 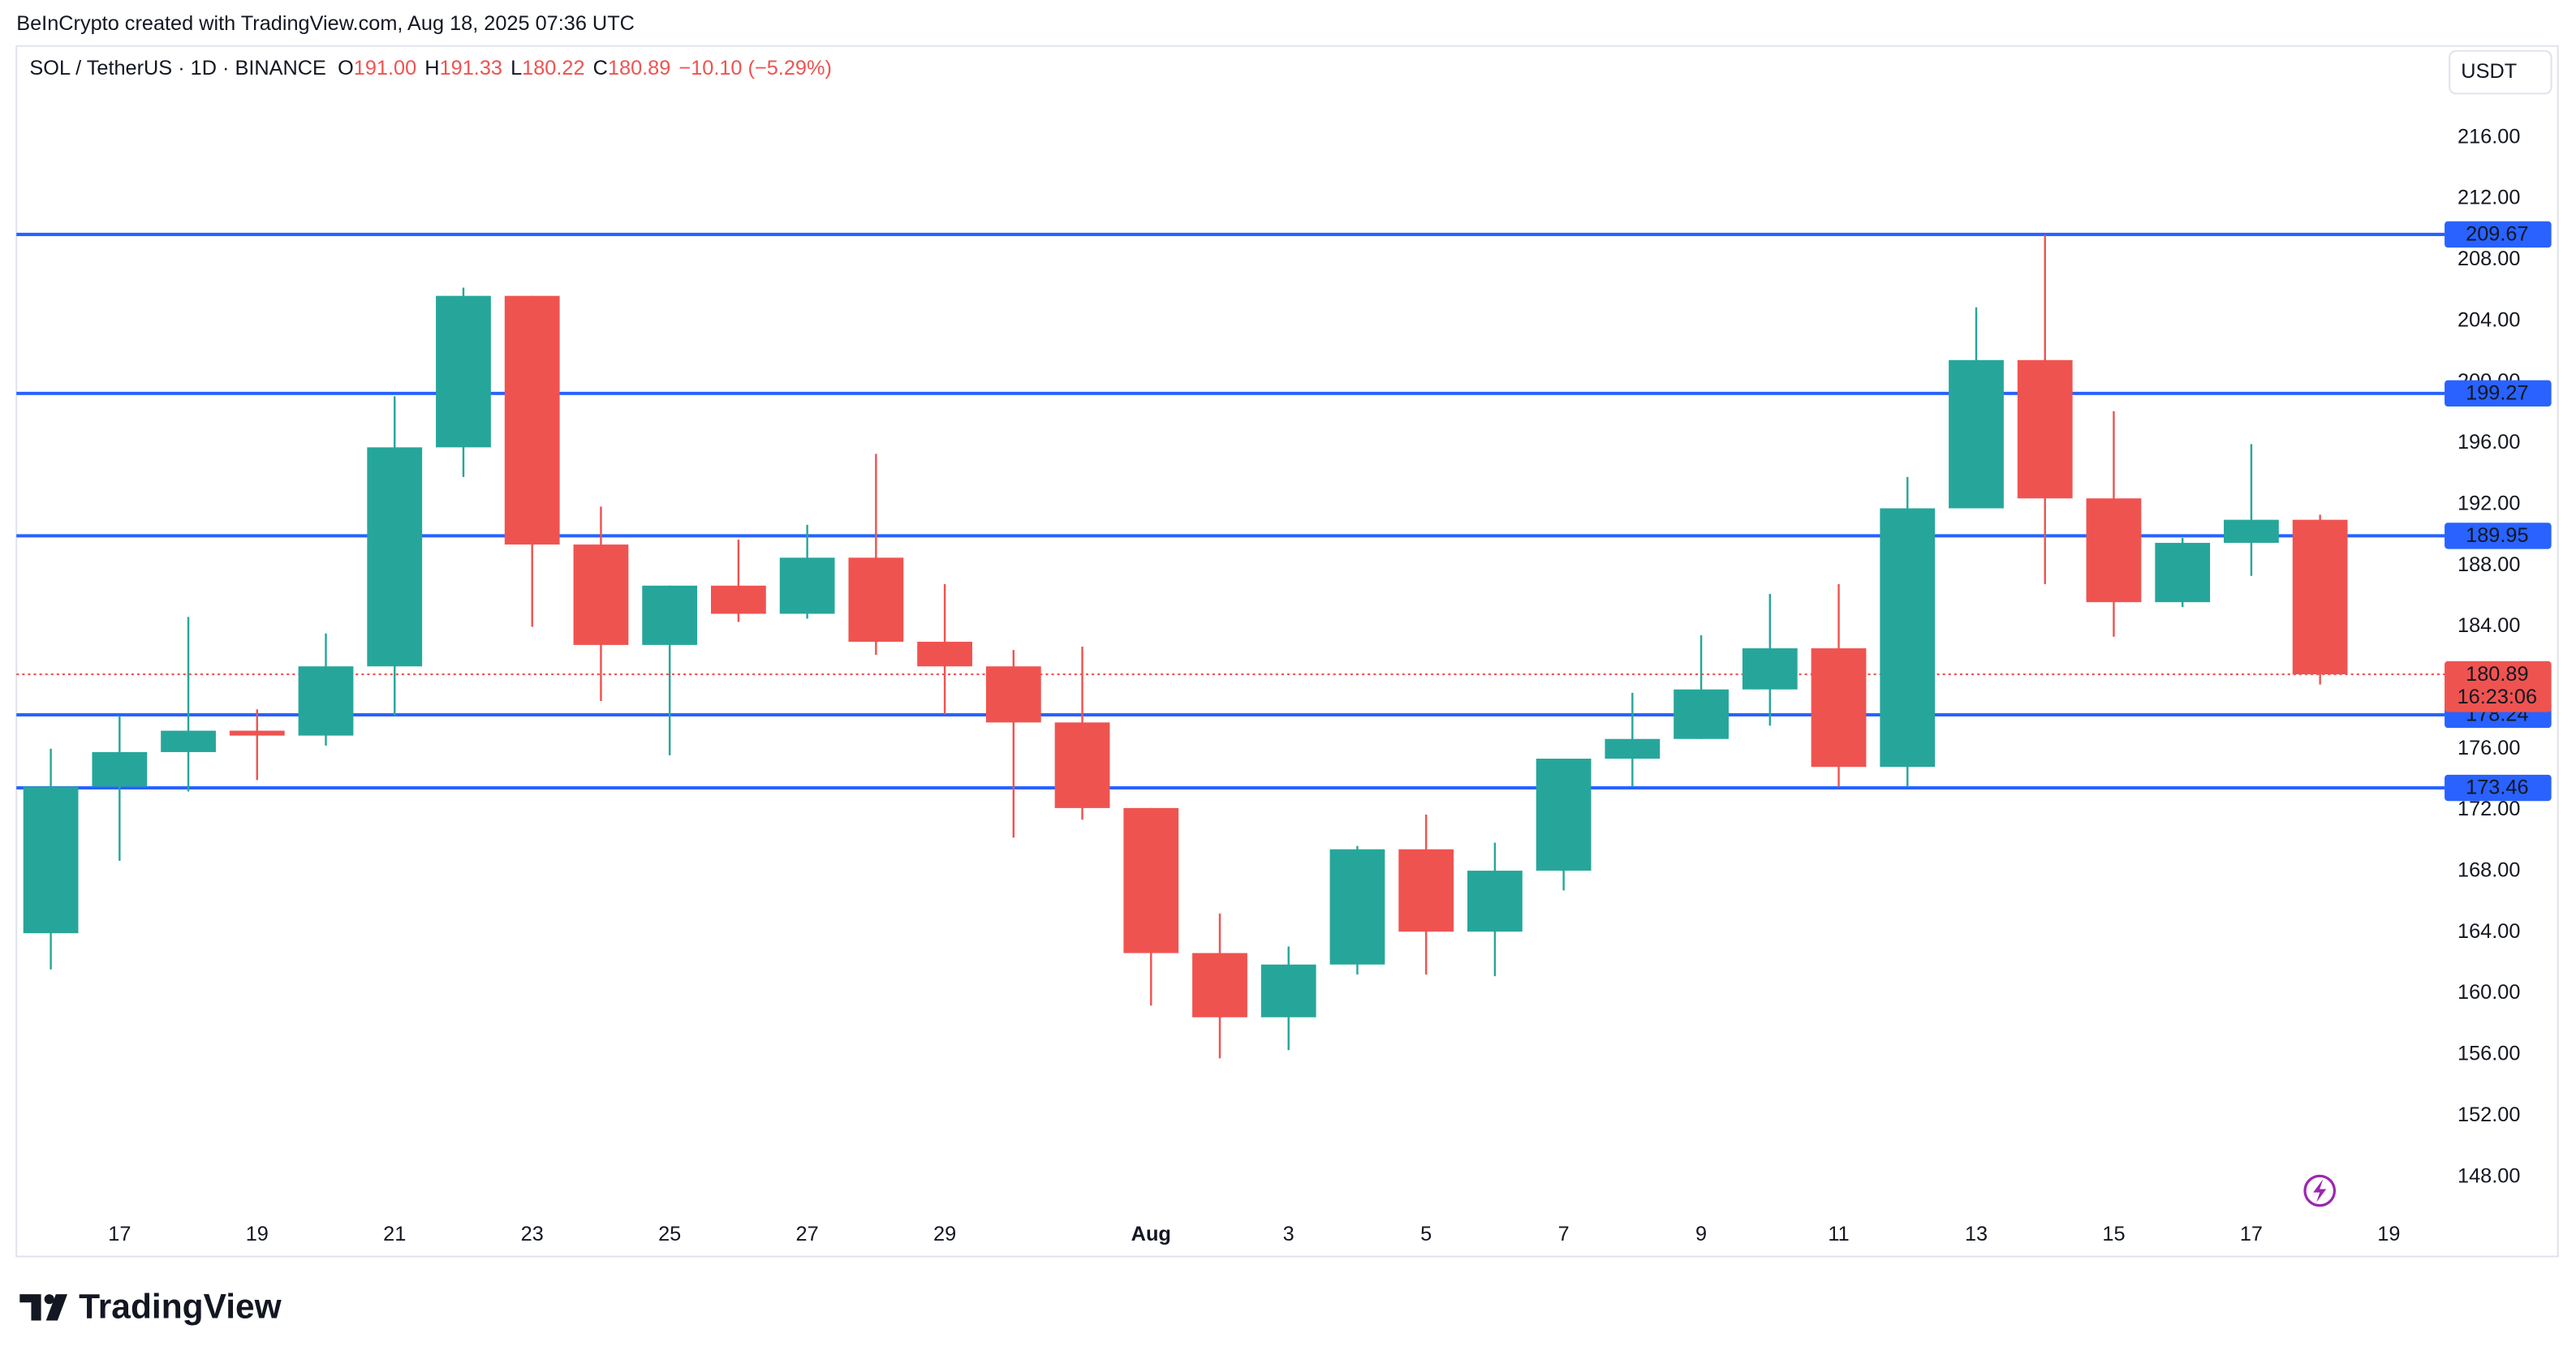 What do you see at coordinates (532, 1234) in the screenshot?
I see `x-tick-label: 23` at bounding box center [532, 1234].